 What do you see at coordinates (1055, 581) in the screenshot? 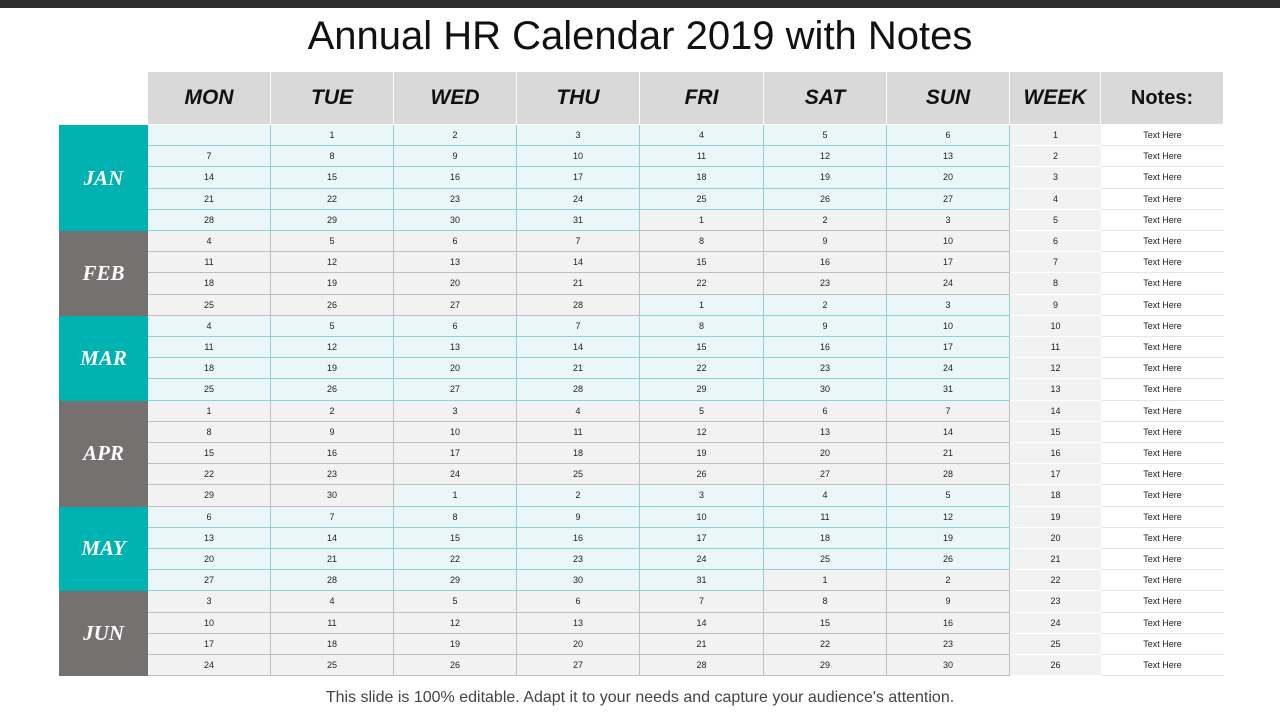
I see `week-number: 22` at bounding box center [1055, 581].